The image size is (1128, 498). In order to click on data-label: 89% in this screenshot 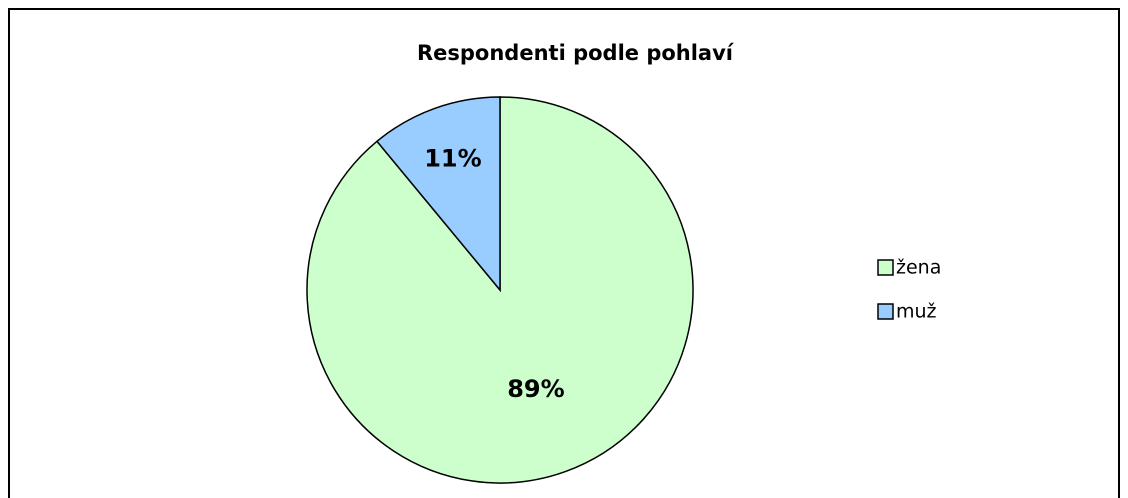, I will do `click(535, 389)`.